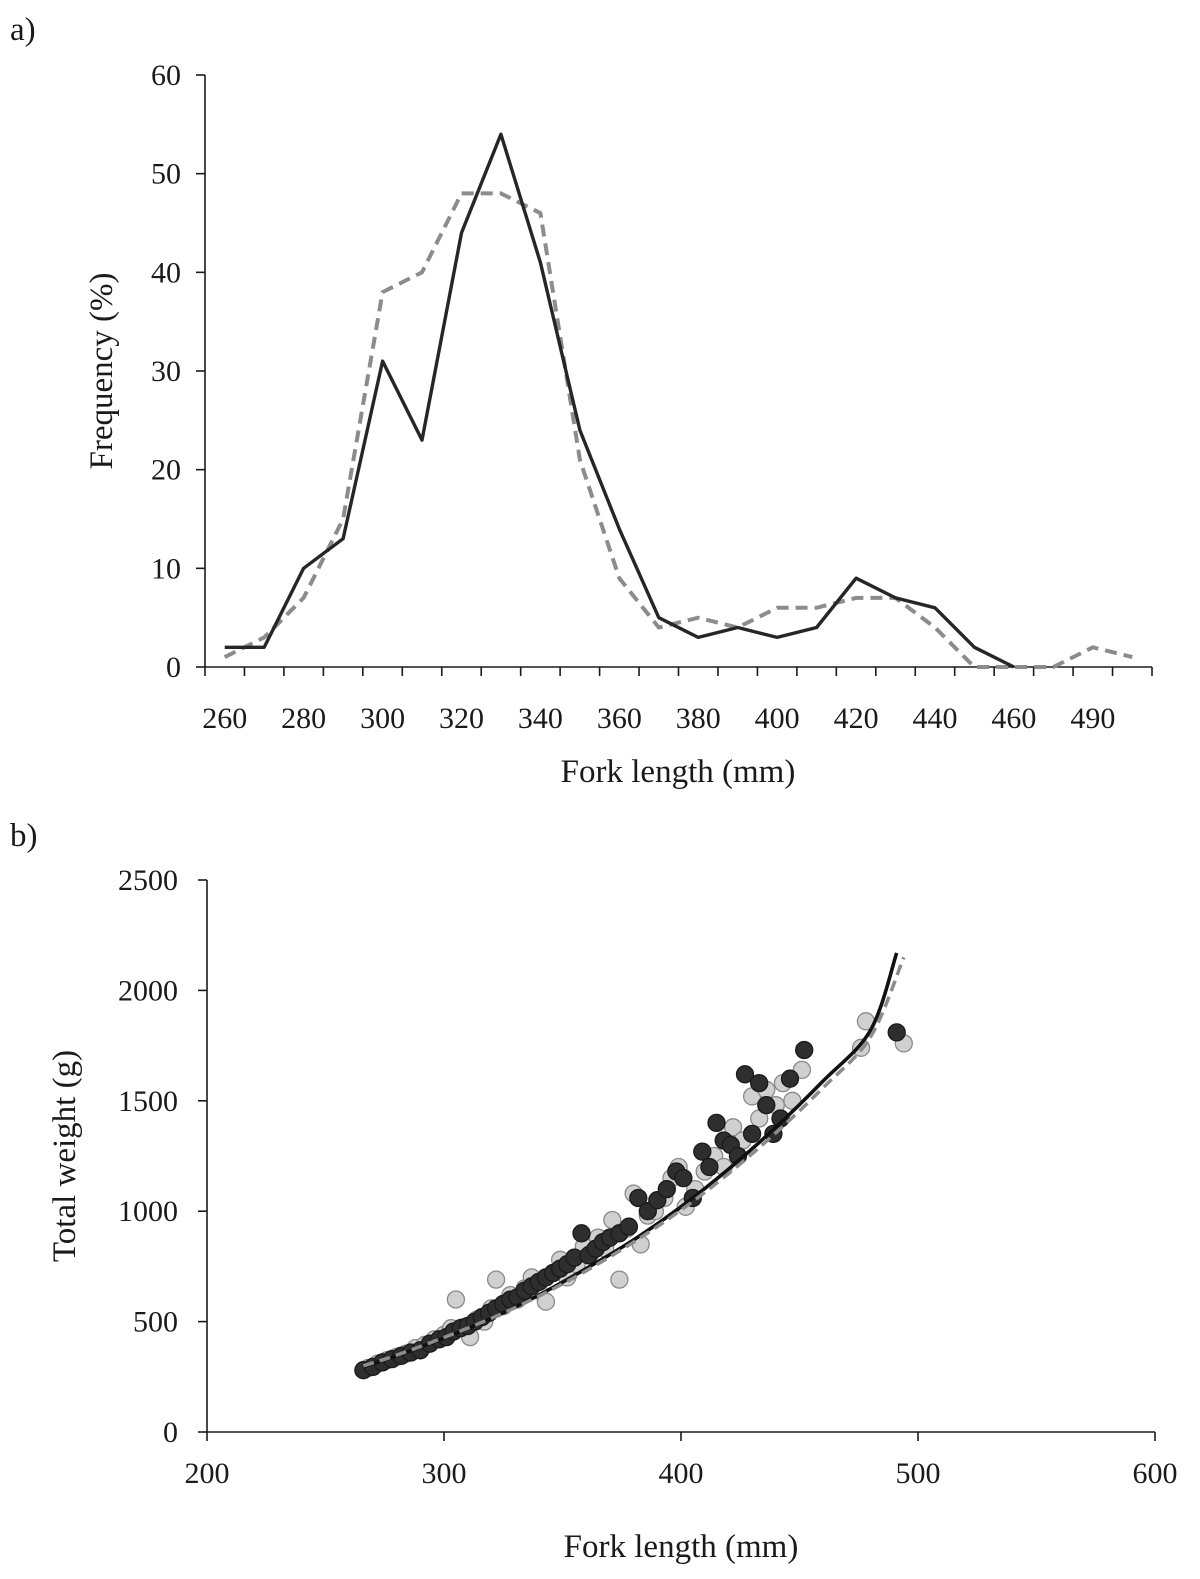  I want to click on chart-b-fit-lines, so click(634, 1160).